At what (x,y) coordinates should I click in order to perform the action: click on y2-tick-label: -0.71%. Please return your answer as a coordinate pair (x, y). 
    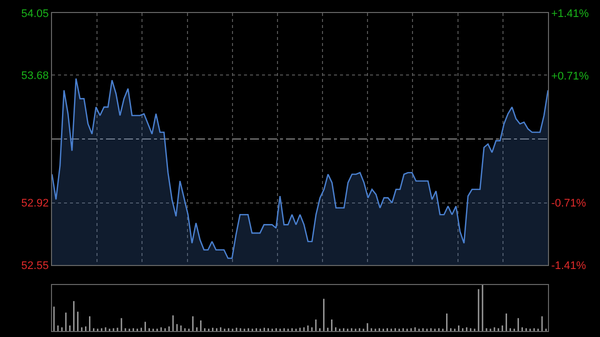
    Looking at the image, I should click on (568, 203).